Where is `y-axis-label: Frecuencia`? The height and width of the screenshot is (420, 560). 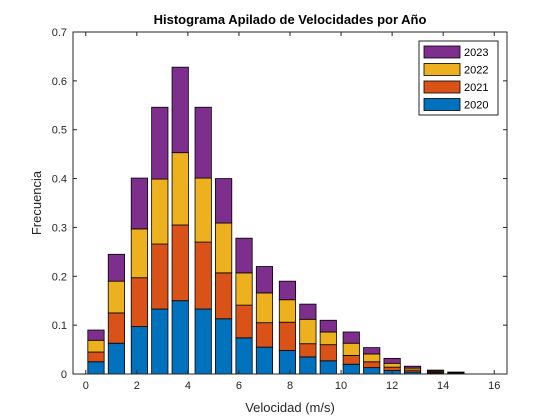
y-axis-label: Frecuencia is located at coordinates (36, 202).